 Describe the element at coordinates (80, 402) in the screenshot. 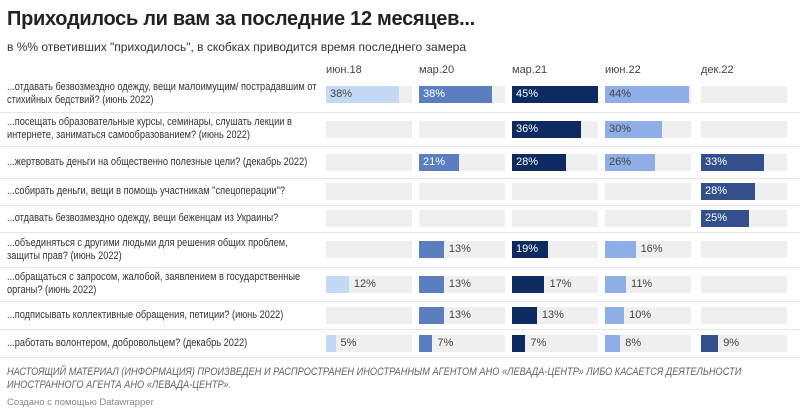

I see `credit-link: Создано с помощью Datawrapper` at that location.